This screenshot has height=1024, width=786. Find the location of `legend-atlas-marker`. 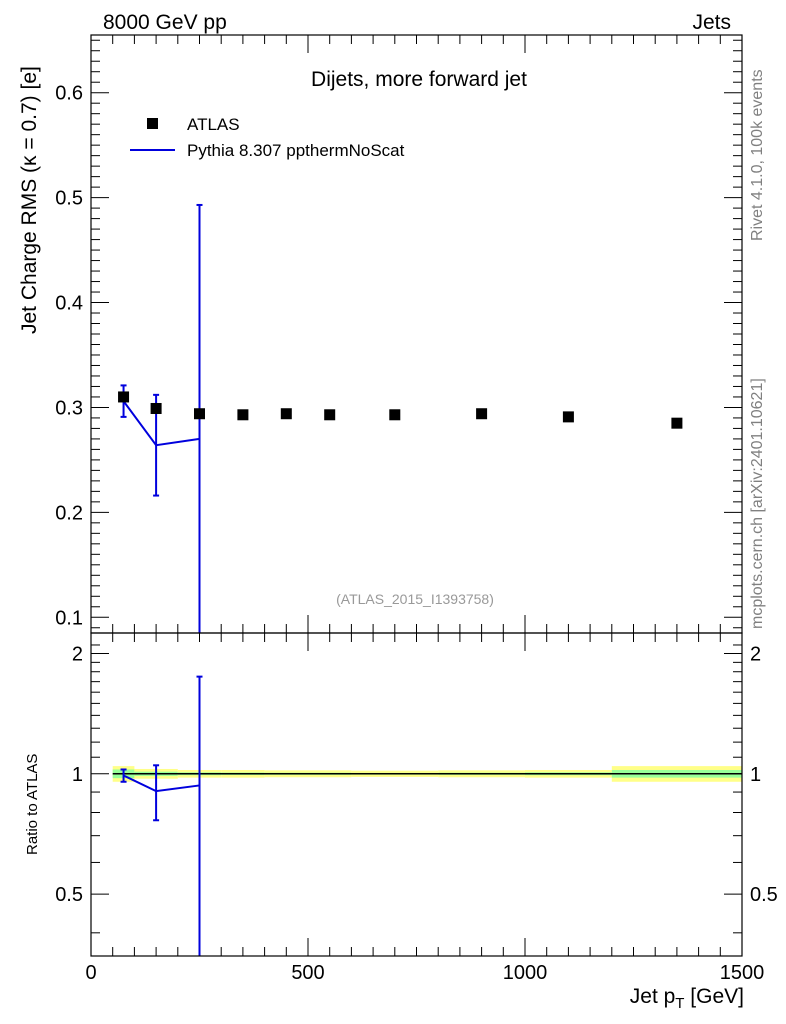

legend-atlas-marker is located at coordinates (152, 123).